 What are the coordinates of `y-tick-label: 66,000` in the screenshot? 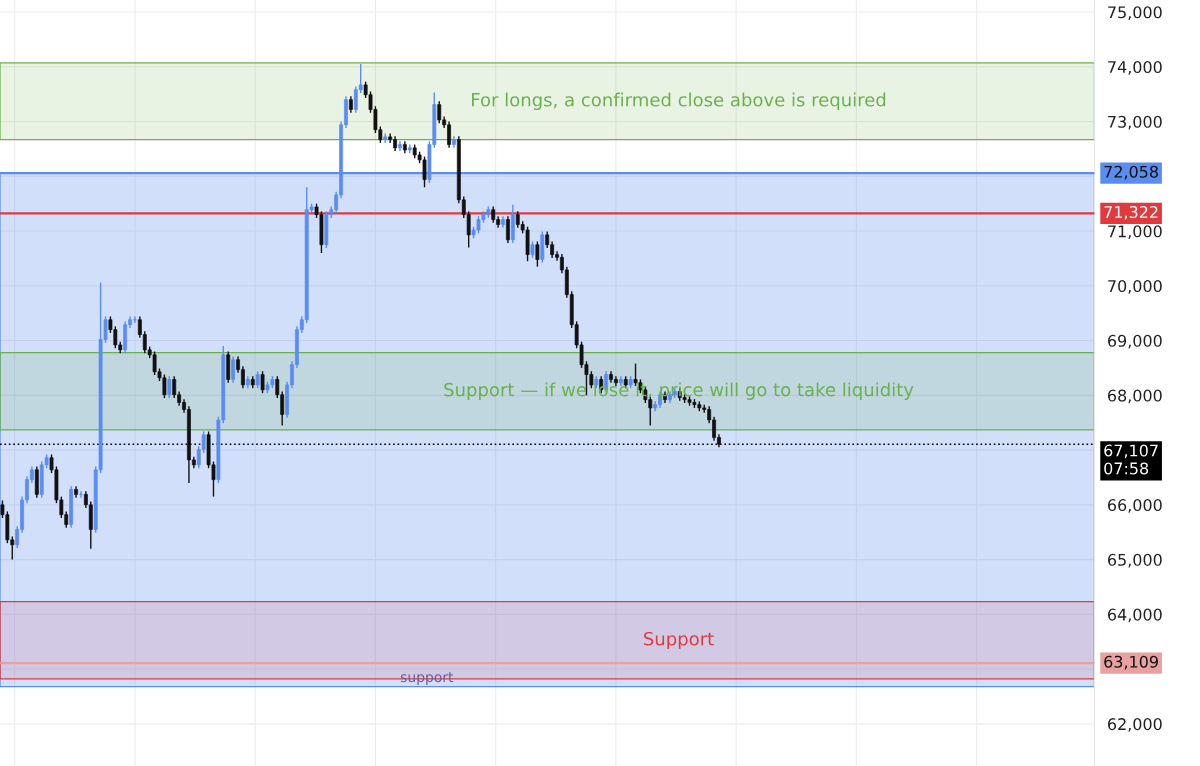 It's located at (1135, 506).